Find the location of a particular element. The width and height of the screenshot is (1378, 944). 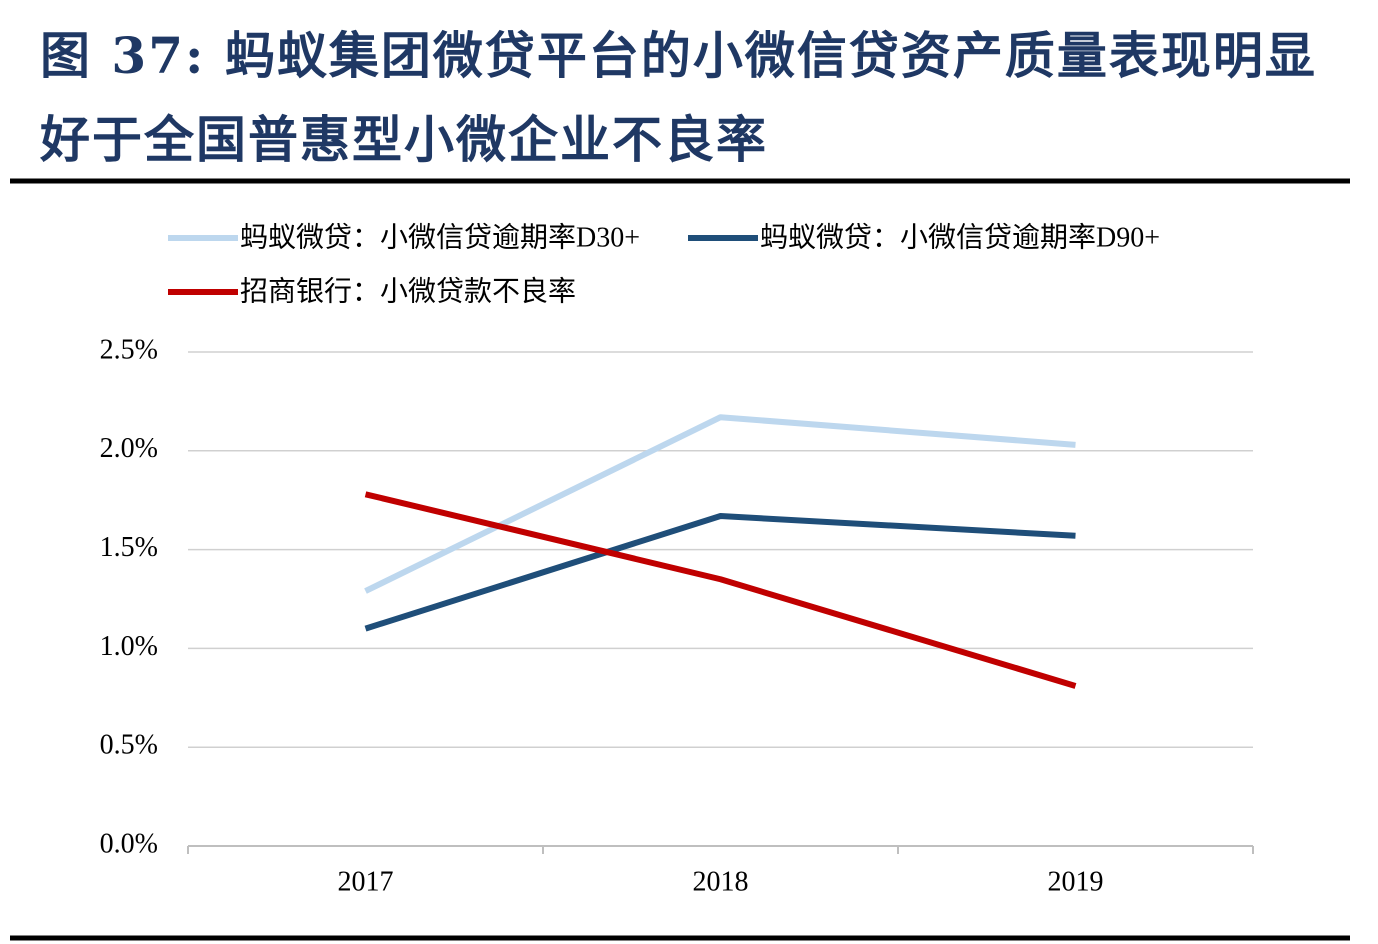

y-tick-label: 1.0% is located at coordinates (129, 646).